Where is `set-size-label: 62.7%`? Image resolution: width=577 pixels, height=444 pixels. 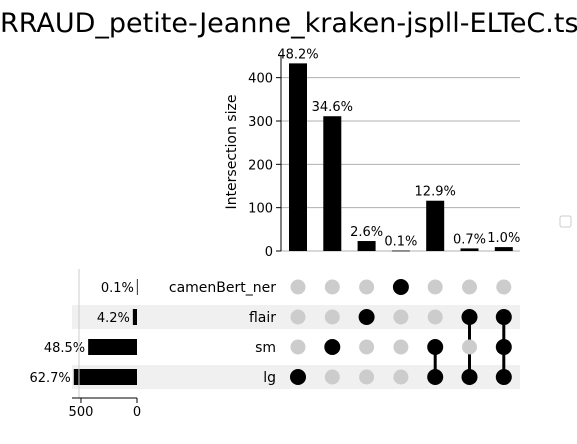
set-size-label: 62.7% is located at coordinates (49, 378).